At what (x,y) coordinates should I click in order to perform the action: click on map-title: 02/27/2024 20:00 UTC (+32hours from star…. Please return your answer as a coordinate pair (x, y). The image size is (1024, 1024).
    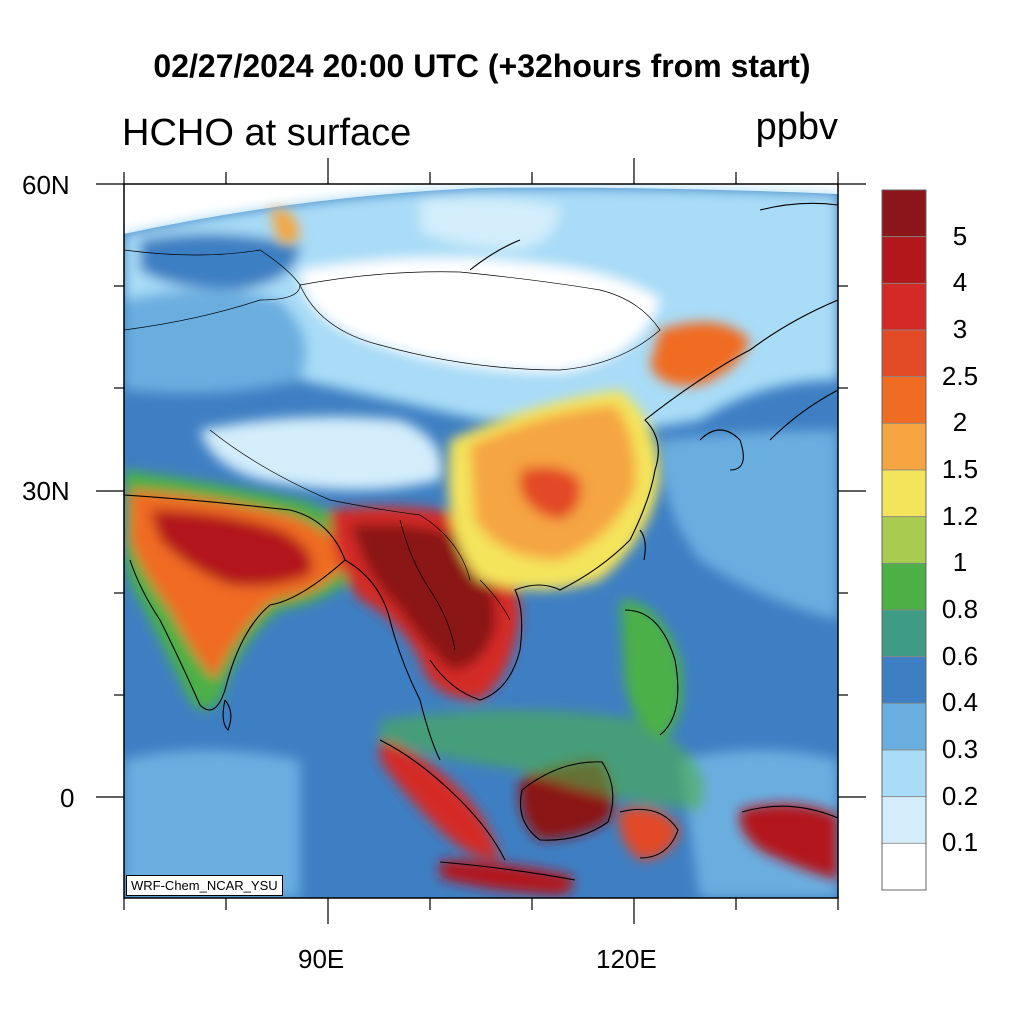
    Looking at the image, I should click on (482, 66).